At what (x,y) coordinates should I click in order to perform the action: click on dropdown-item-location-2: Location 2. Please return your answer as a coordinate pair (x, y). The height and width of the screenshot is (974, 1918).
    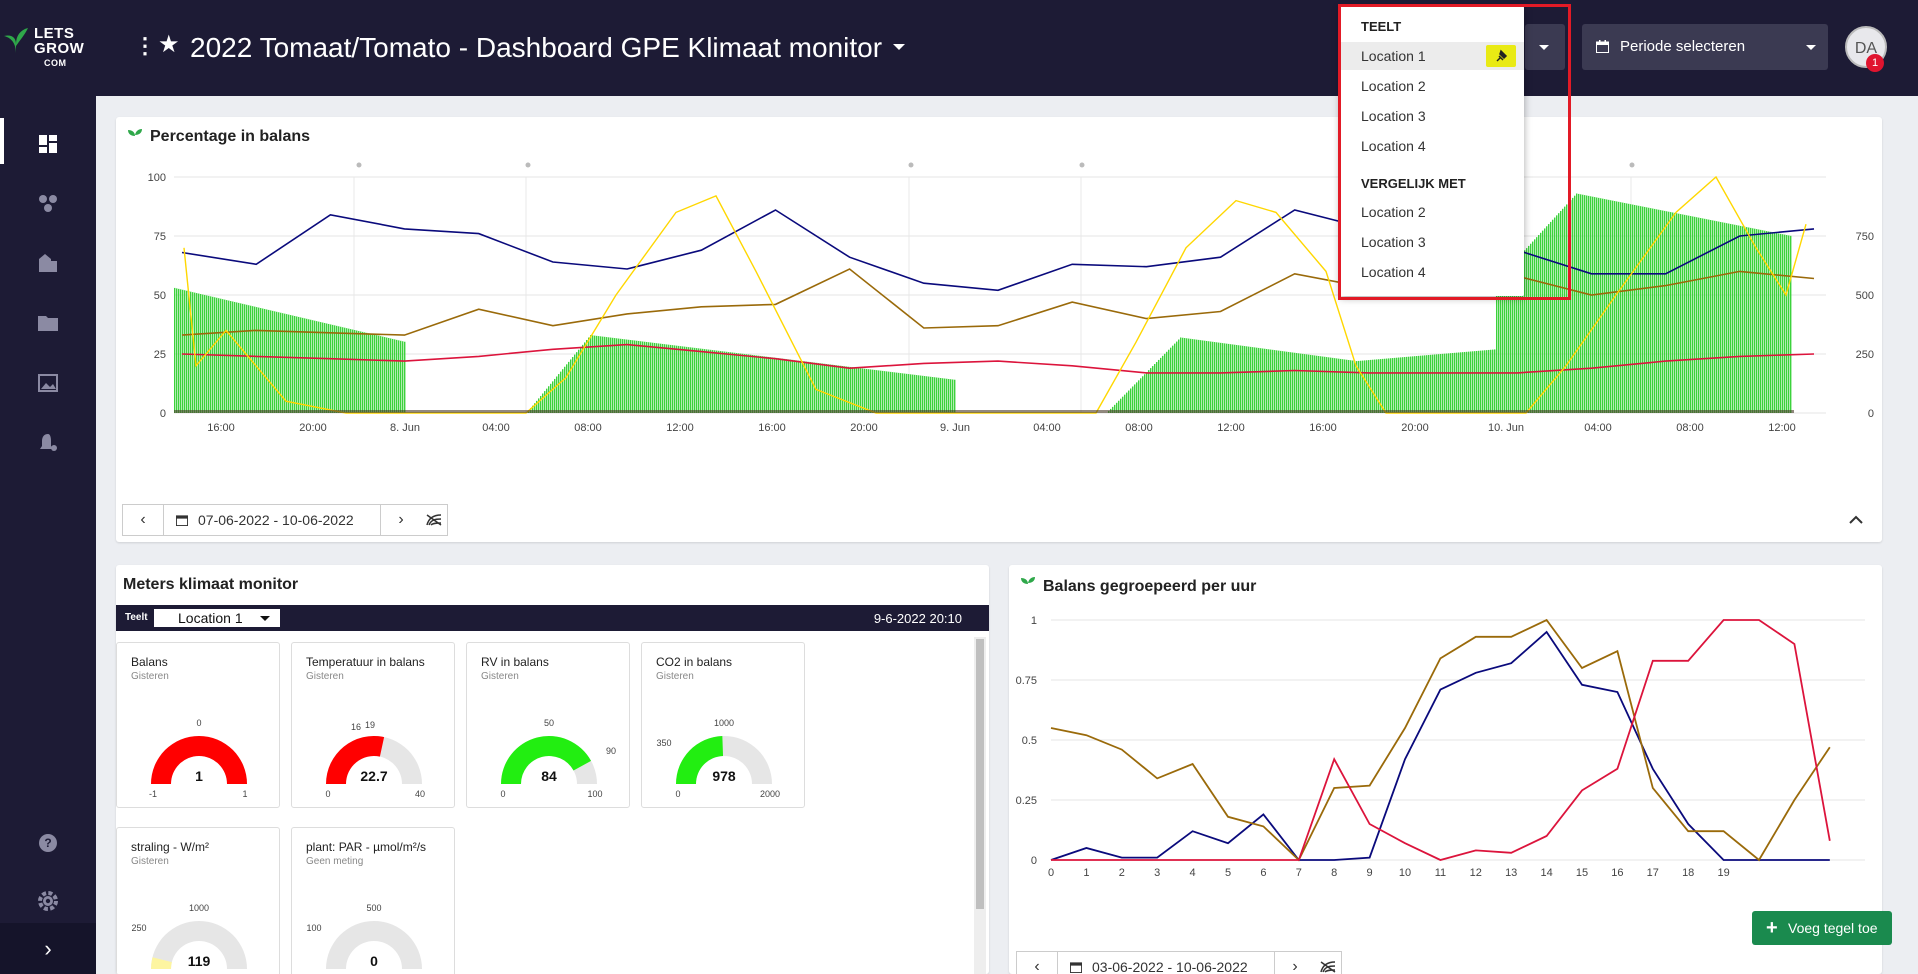
    Looking at the image, I should click on (1393, 86).